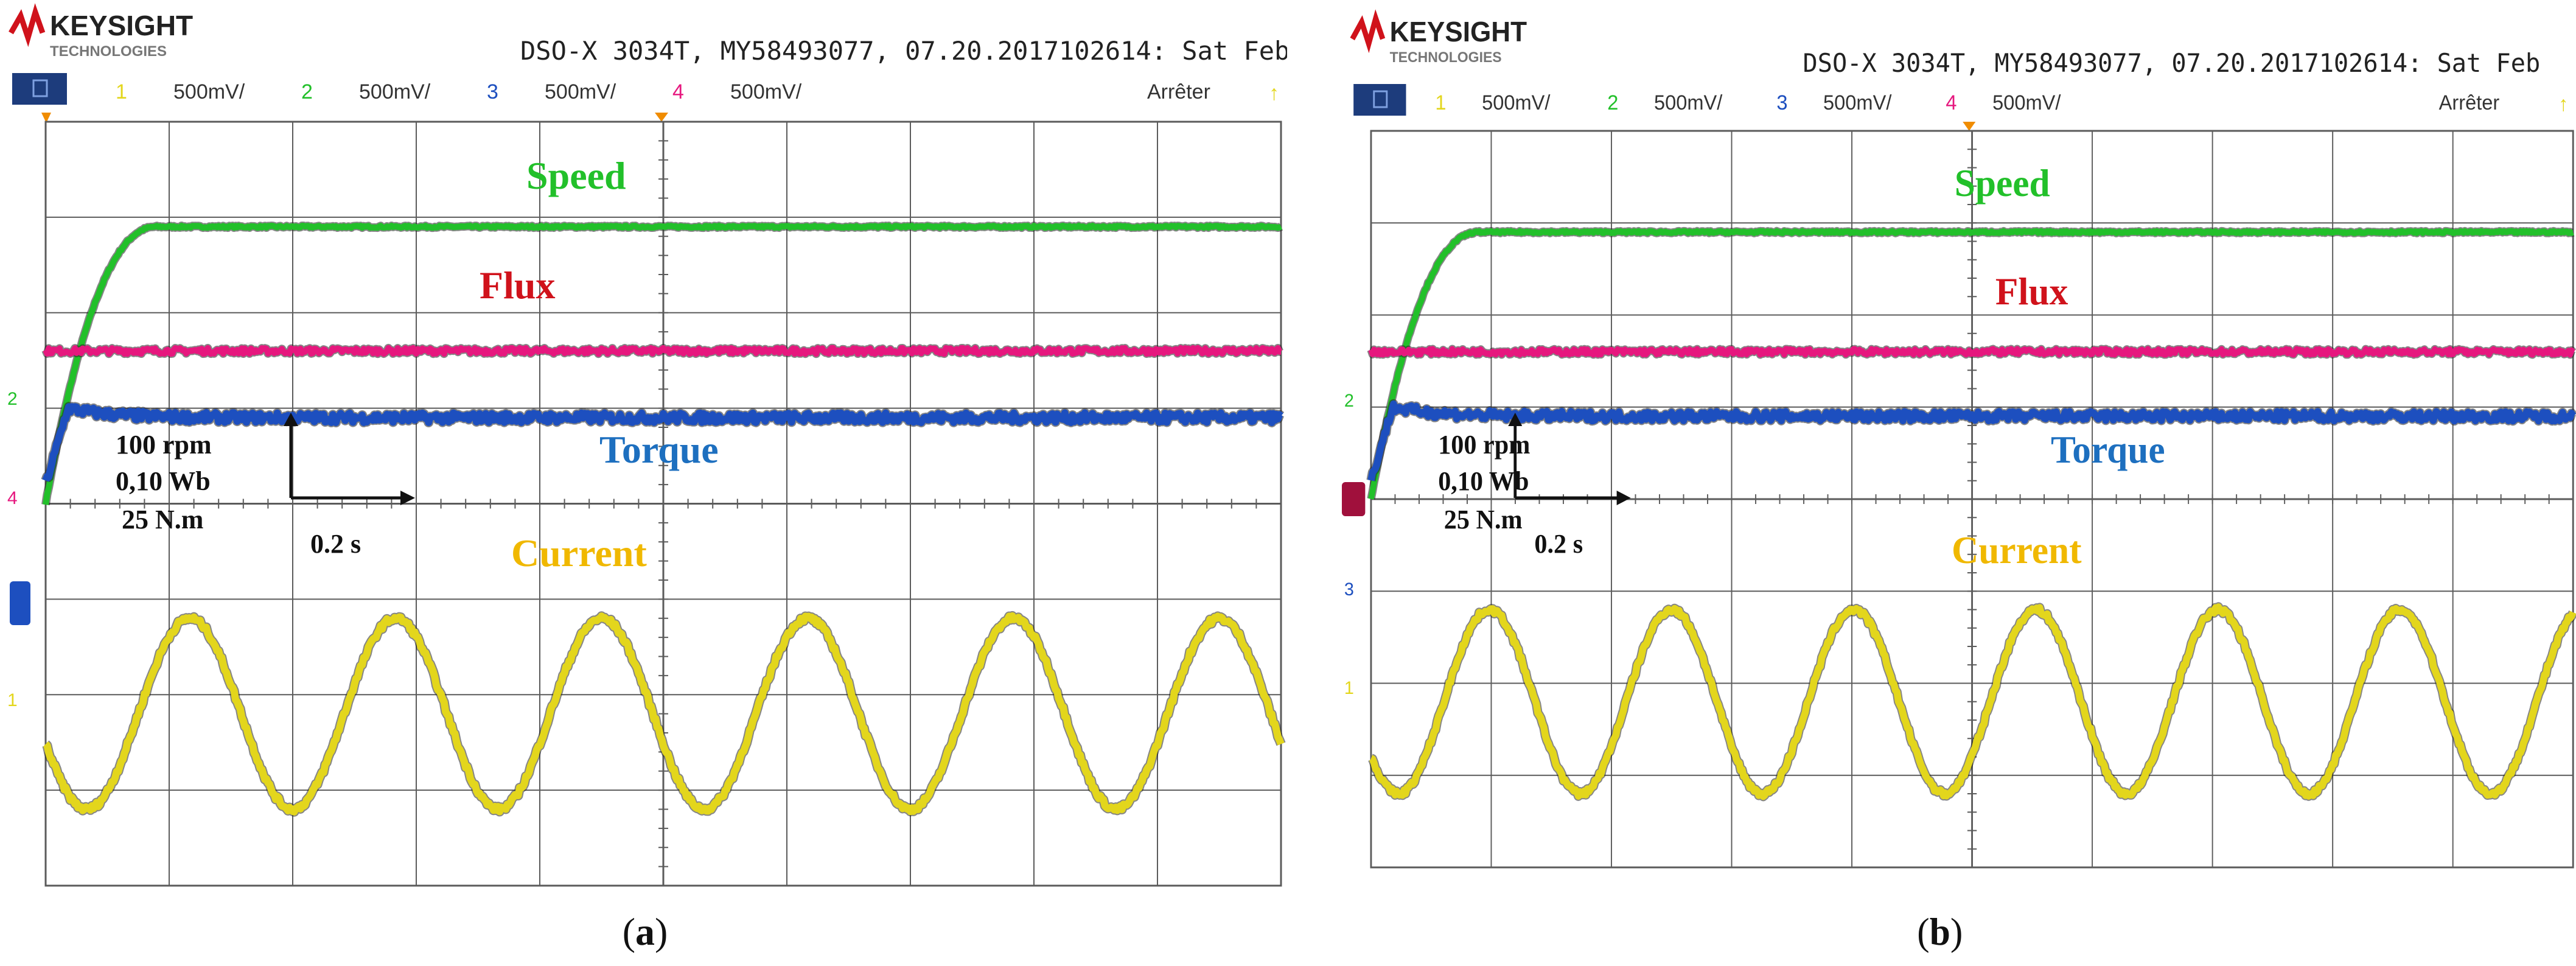 The width and height of the screenshot is (2576, 966). I want to click on channel-3-ground-marker, so click(20, 603).